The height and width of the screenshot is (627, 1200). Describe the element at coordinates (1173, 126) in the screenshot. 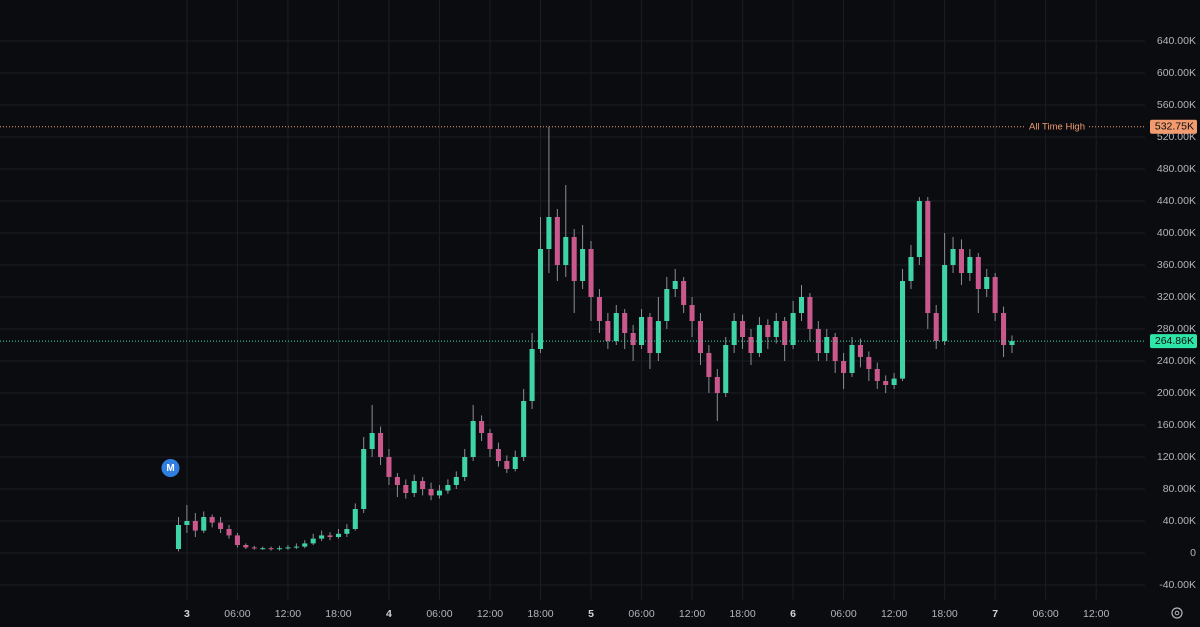

I see `price-label-box` at that location.